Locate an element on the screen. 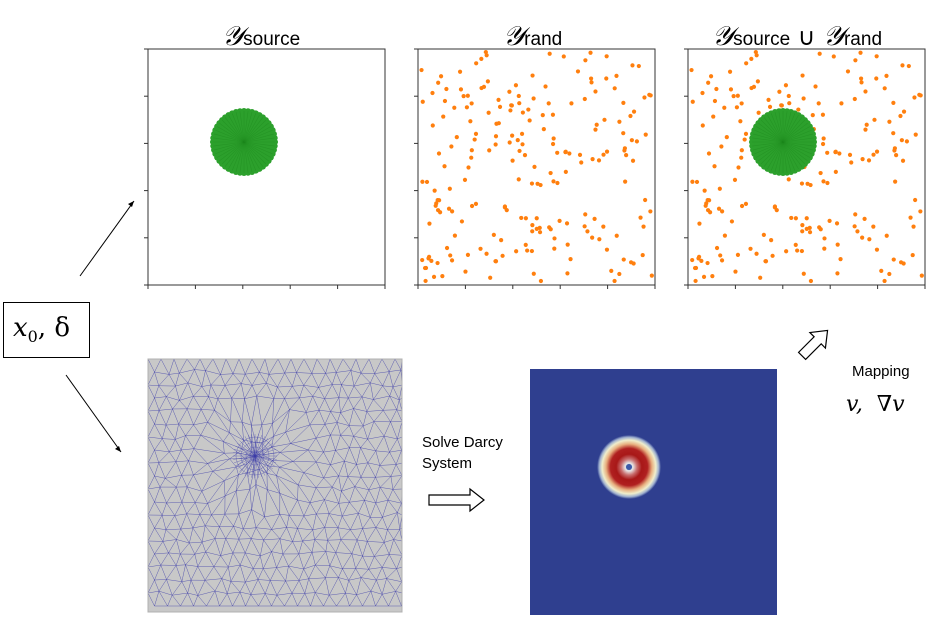 This screenshot has width=943, height=626. rand-points is located at coordinates (536, 166).